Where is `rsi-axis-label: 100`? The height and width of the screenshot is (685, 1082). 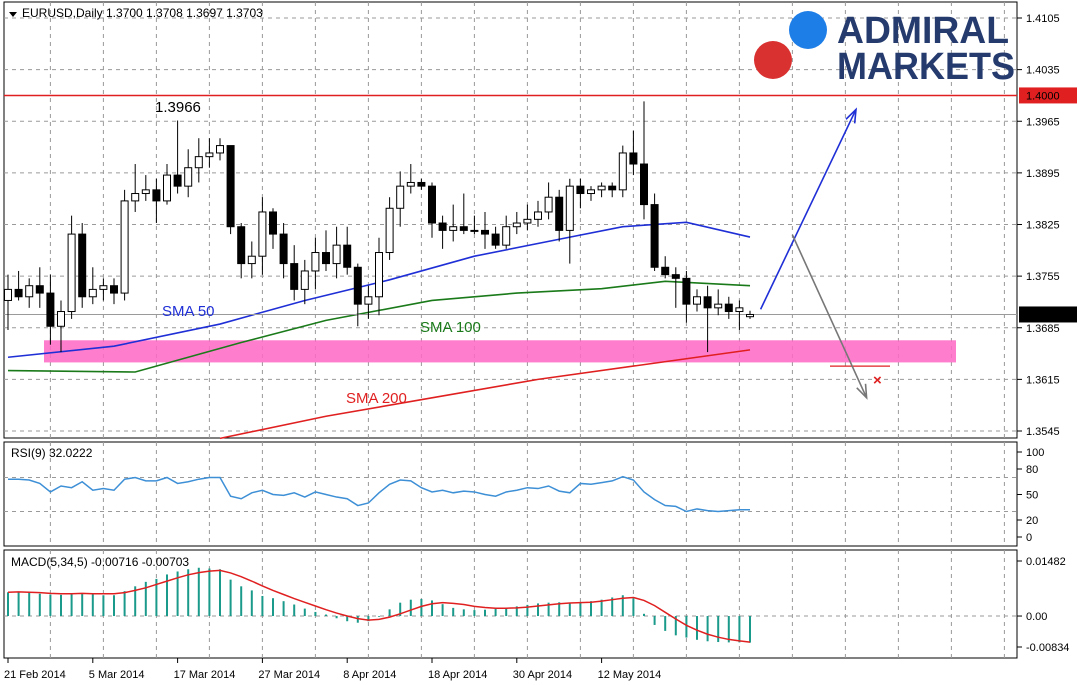 rsi-axis-label: 100 is located at coordinates (1035, 453).